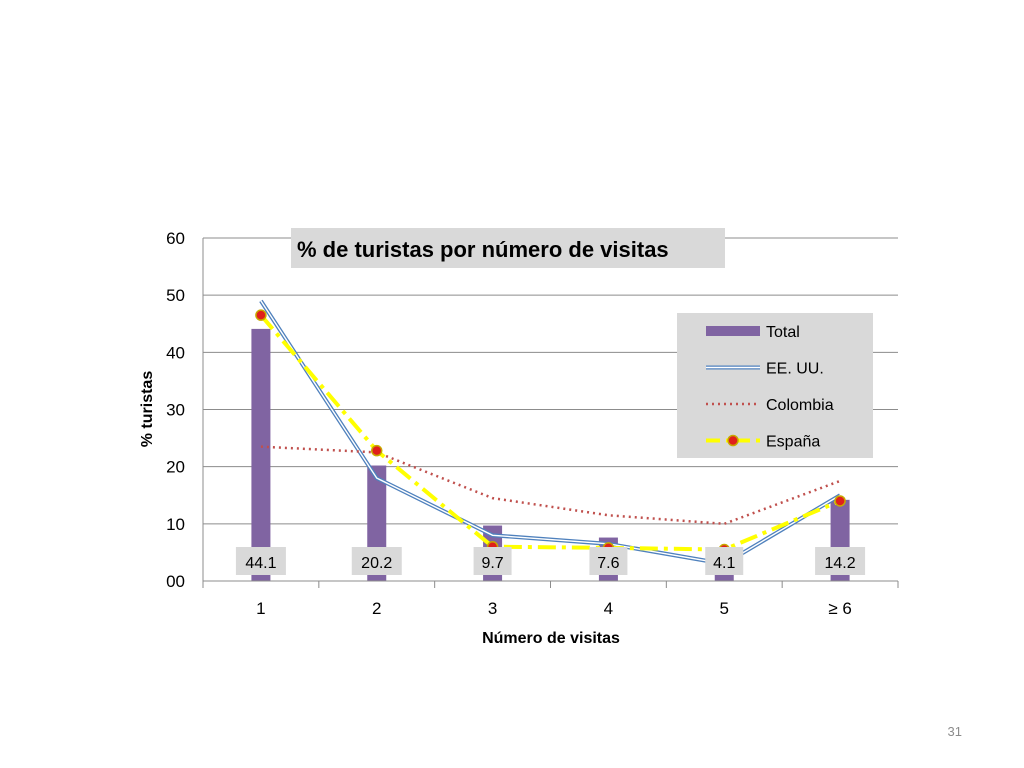 This screenshot has width=1024, height=768. Describe the element at coordinates (608, 608) in the screenshot. I see `x-tick-label: 4` at that location.